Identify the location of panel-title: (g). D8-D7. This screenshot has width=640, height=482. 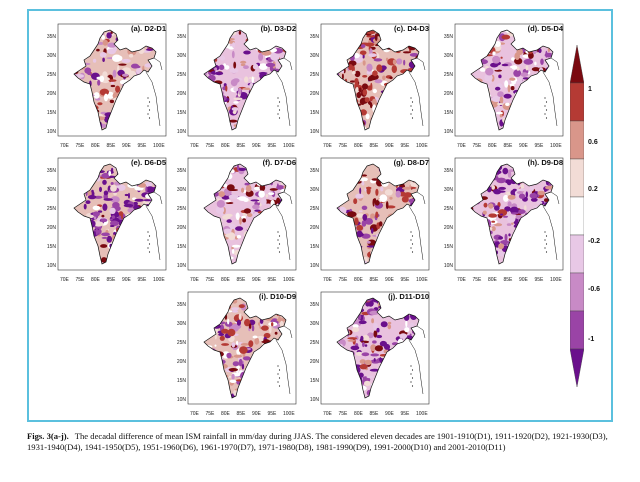
(411, 162).